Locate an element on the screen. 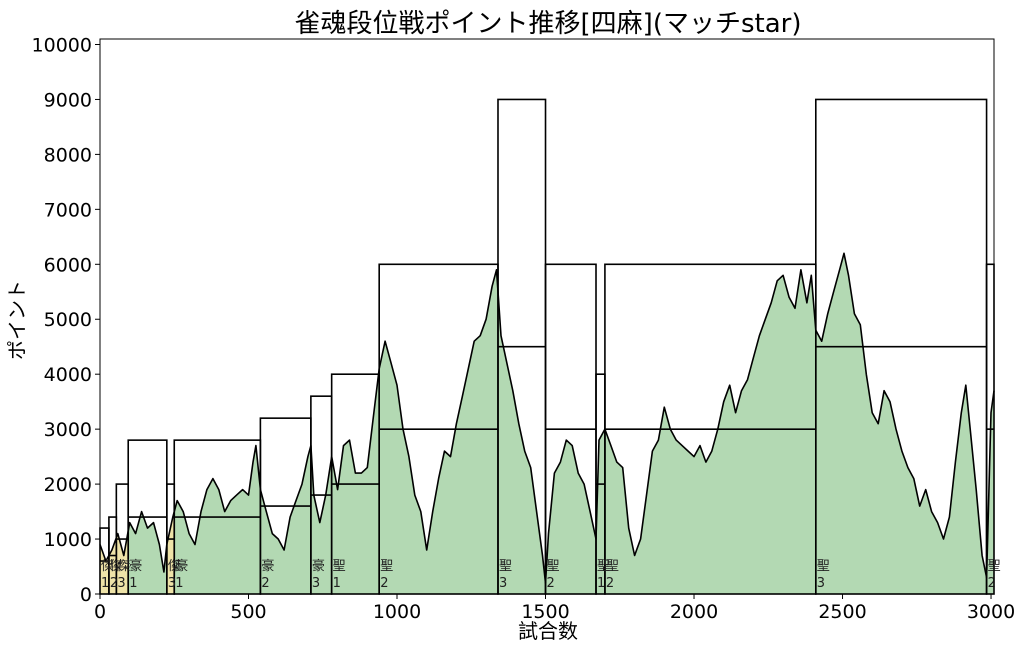 The height and width of the screenshot is (649, 1024). x-tick-label: 1000 is located at coordinates (397, 612).